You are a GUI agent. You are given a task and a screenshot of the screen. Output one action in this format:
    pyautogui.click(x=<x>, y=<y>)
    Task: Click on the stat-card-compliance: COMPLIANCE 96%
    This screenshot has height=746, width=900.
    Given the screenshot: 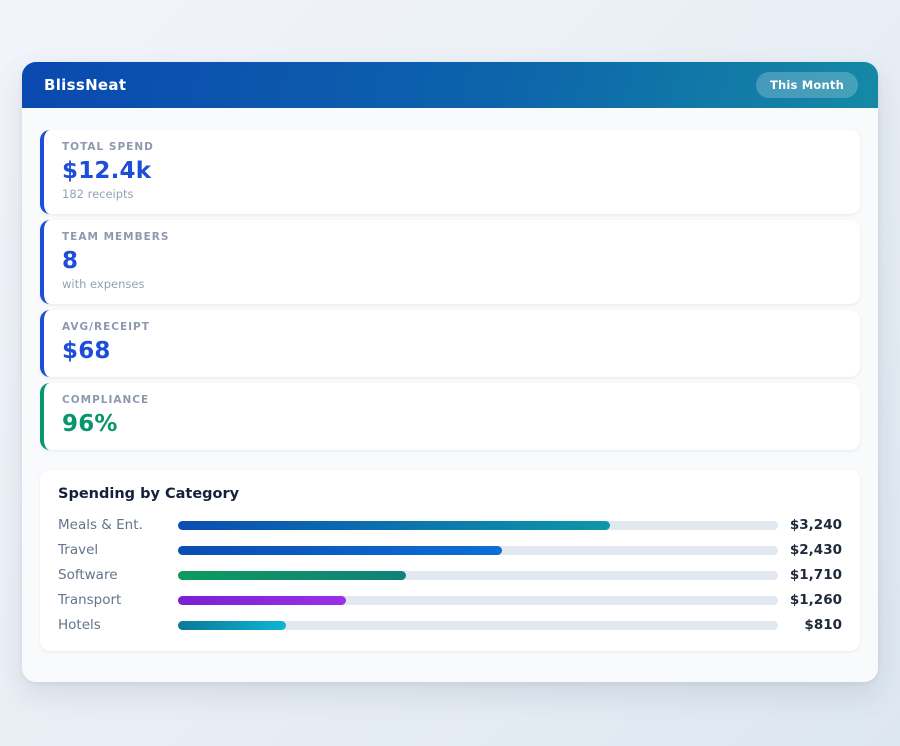 What is the action you would take?
    pyautogui.click(x=450, y=416)
    